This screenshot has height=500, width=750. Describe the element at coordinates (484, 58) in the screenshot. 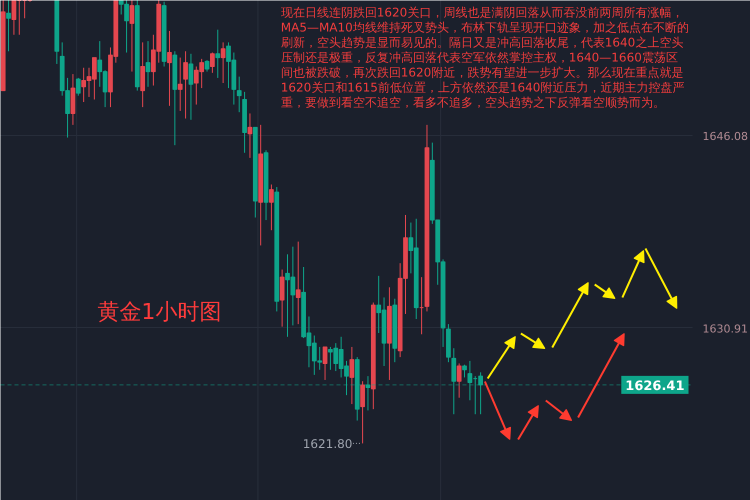

I see `annotation: 现在日线连阴跌回1620关口，周线也是满阴回落从而吞没前两周所有涨幅，MA5—MA10均线维持死叉势头，布林下轨呈现开口迹象，加之低点在不断的刷新，空头趋势是显而易见的。隔日又是冲高回落收尾，代表1640之上空头压制还是极重，反复冲高回落代表空军依然掌控主权，1640—1660震荡区间也被跌破，再次跌回1620附近，跌势有望进一步扩大。那么现在重点就是1620关口和1615前低位置，上方依然还是1640附近压力，近期主力控盘严重，要做到看空不追空，看多不追多，空头趋势之下反弹看空顺势而为。` at that location.